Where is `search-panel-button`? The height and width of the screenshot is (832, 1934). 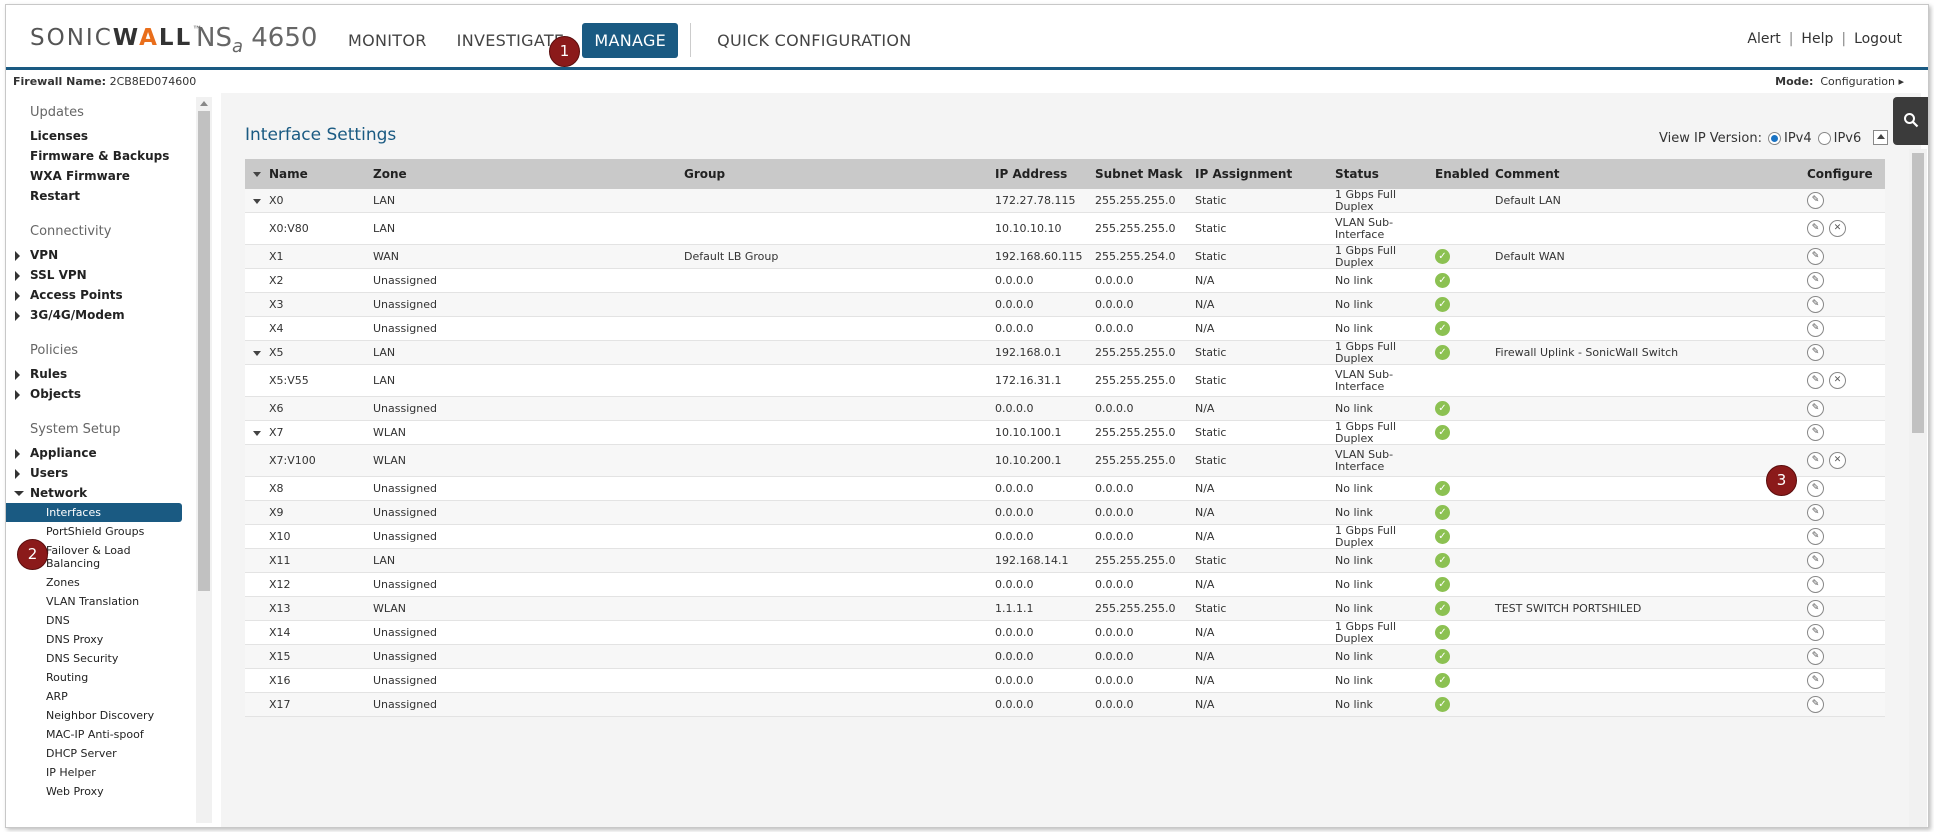
search-panel-button is located at coordinates (1910, 121).